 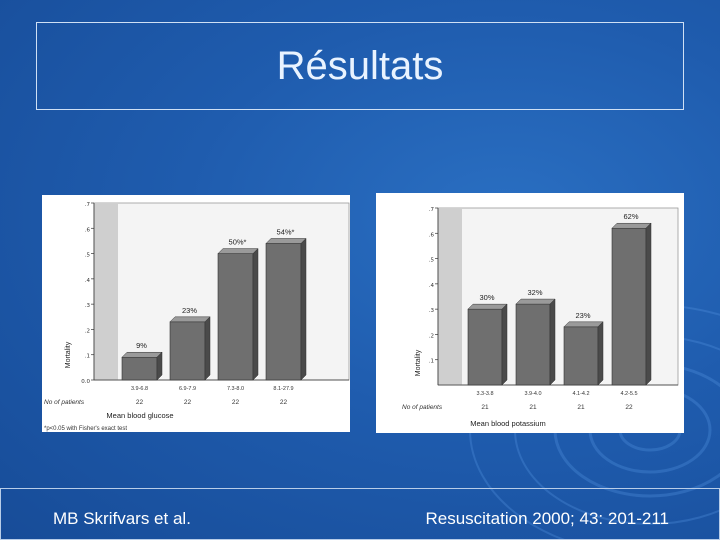 What do you see at coordinates (580, 394) in the screenshot?
I see `potassium-category-label: 4.1-4.2` at bounding box center [580, 394].